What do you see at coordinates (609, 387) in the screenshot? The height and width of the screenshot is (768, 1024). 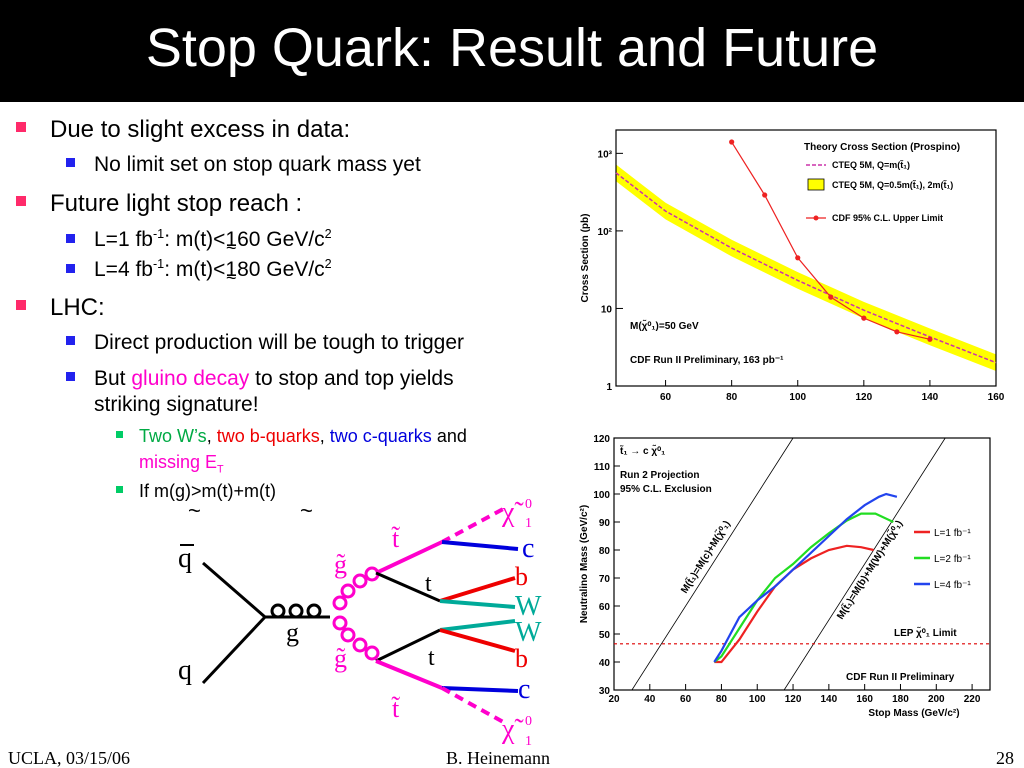 I see `y-tick-label: 1` at bounding box center [609, 387].